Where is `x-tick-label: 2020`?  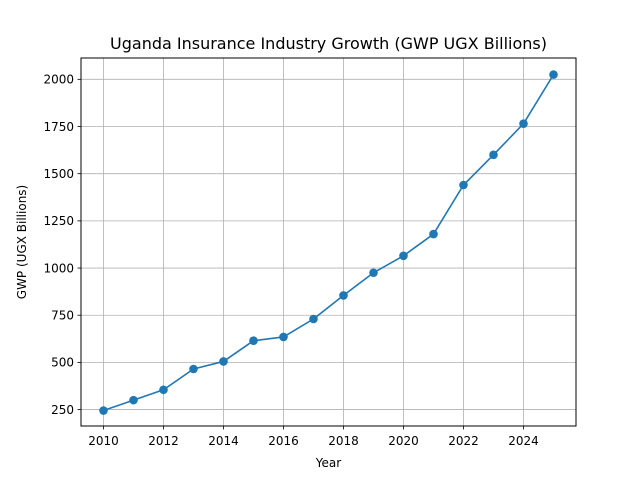 x-tick-label: 2020 is located at coordinates (403, 441).